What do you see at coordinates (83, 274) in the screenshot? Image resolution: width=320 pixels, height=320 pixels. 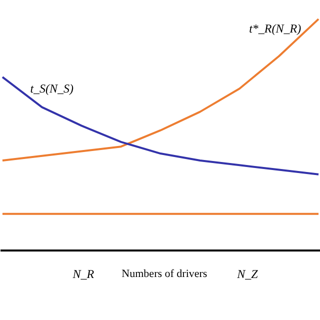 I see `text: N_R` at bounding box center [83, 274].